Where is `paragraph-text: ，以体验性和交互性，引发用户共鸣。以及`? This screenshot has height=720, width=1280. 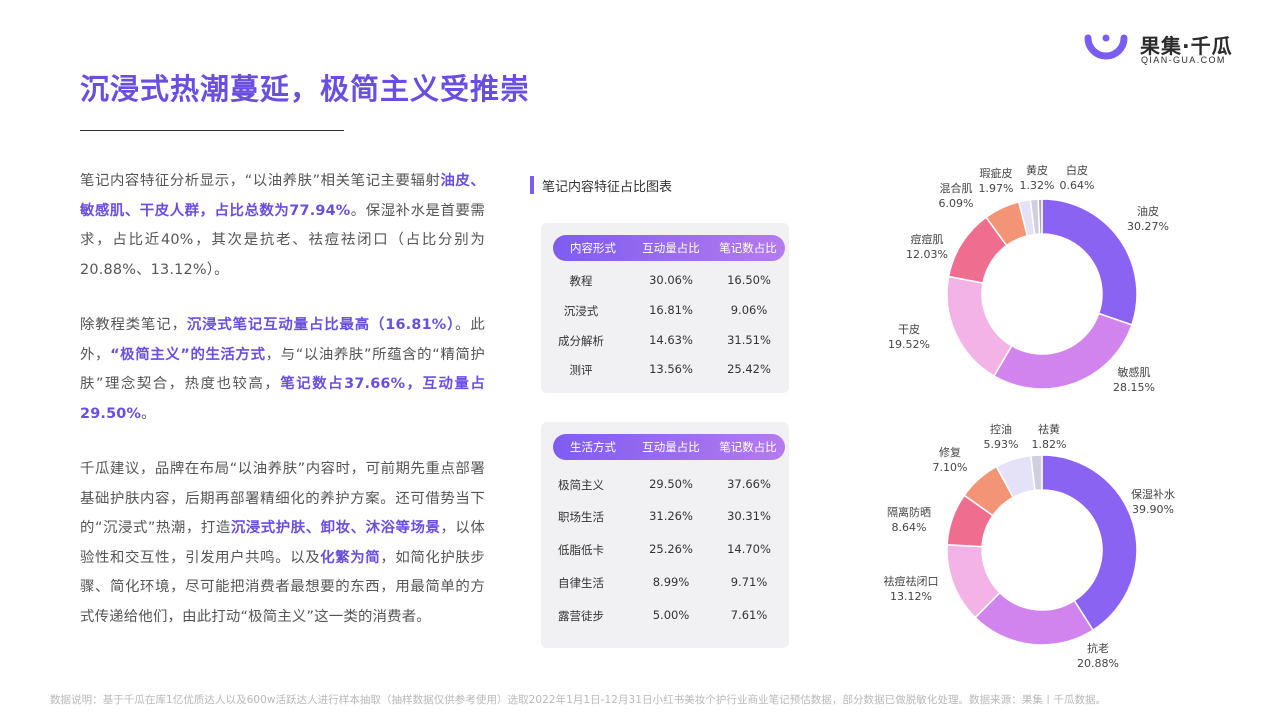
paragraph-text: ，以体验性和交互性，引发用户共鸣。以及 is located at coordinates (282, 543).